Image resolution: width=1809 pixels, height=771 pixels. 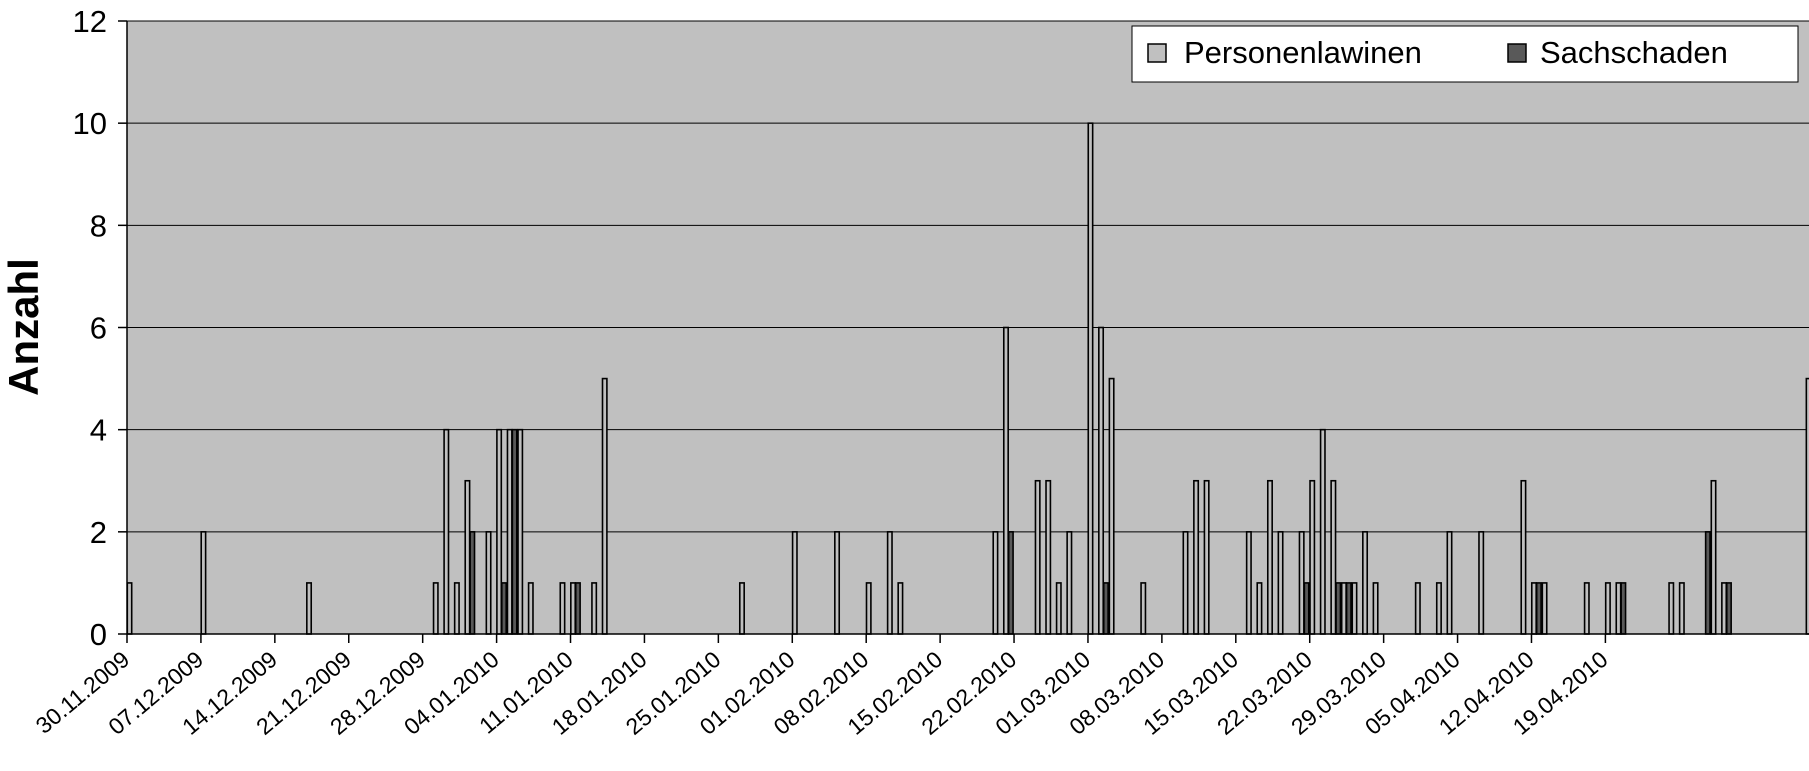 I want to click on legend-swatch-sachschaden, so click(x=1517, y=53).